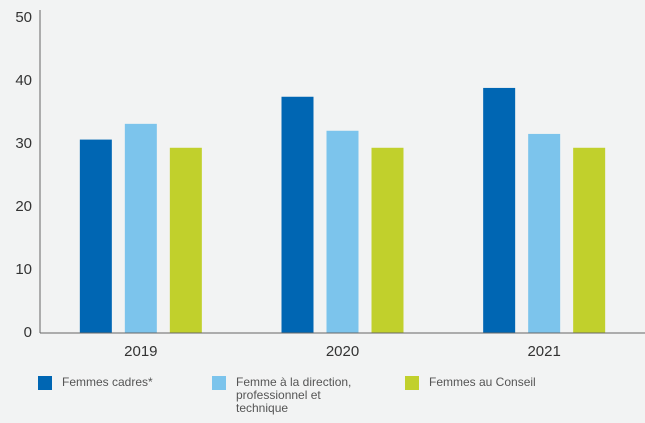 The width and height of the screenshot is (645, 423). I want to click on x-tick-label: 2019, so click(140, 351).